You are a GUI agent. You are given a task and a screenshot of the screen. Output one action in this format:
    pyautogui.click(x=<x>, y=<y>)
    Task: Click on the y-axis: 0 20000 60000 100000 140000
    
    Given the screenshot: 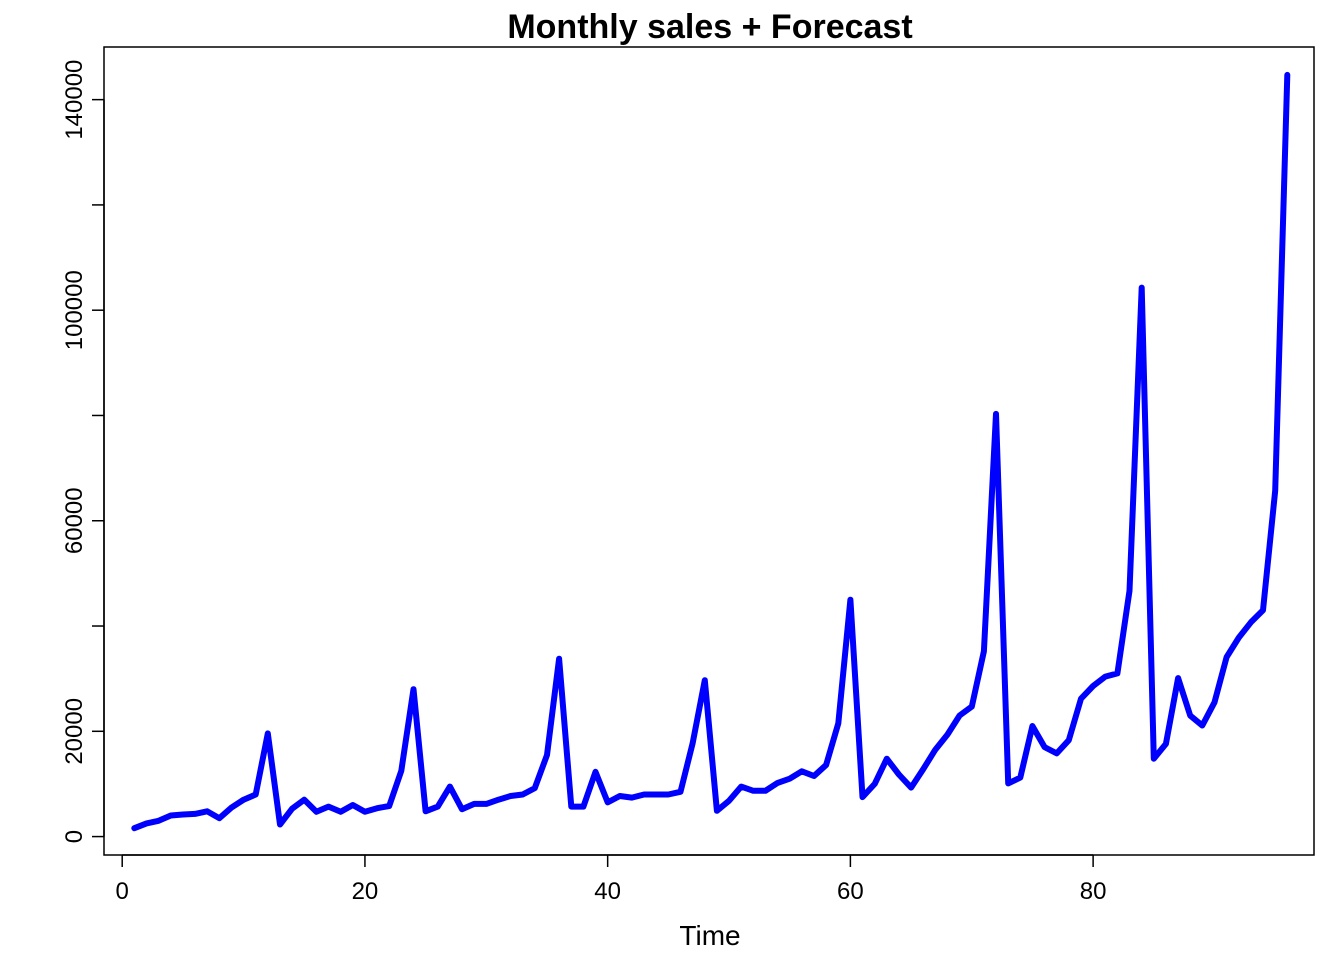 What is the action you would take?
    pyautogui.click(x=83, y=451)
    